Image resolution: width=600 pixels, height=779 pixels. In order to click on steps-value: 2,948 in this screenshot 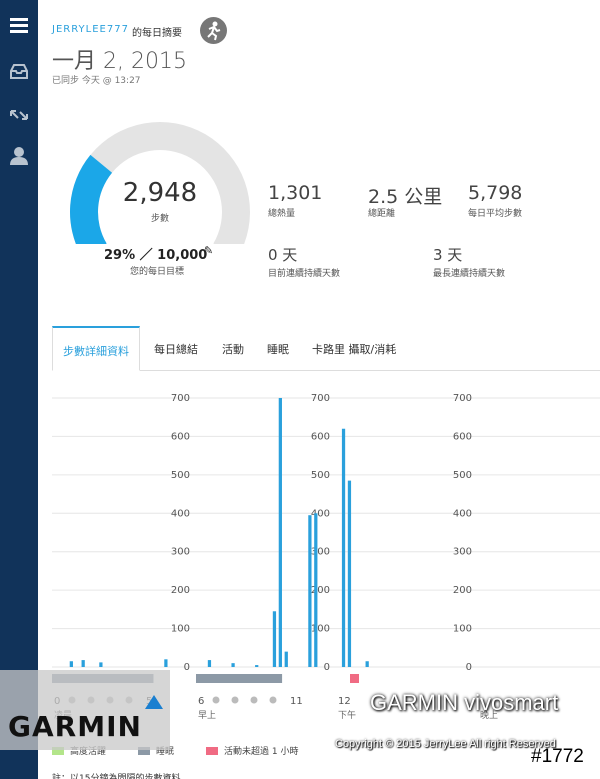, I will do `click(160, 193)`.